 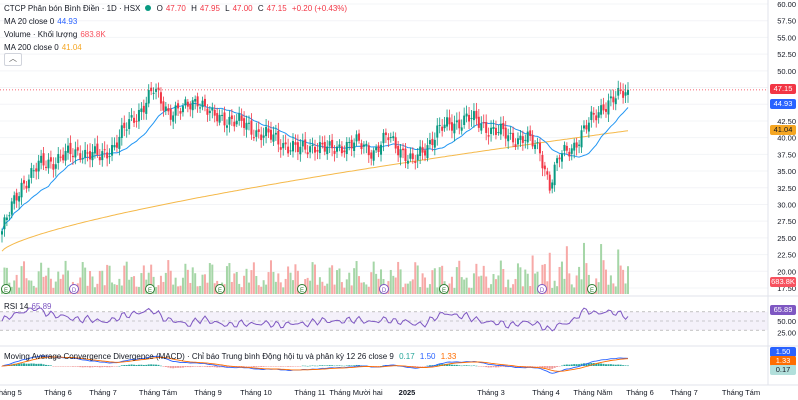 I want to click on macd-pane, so click(x=315, y=364).